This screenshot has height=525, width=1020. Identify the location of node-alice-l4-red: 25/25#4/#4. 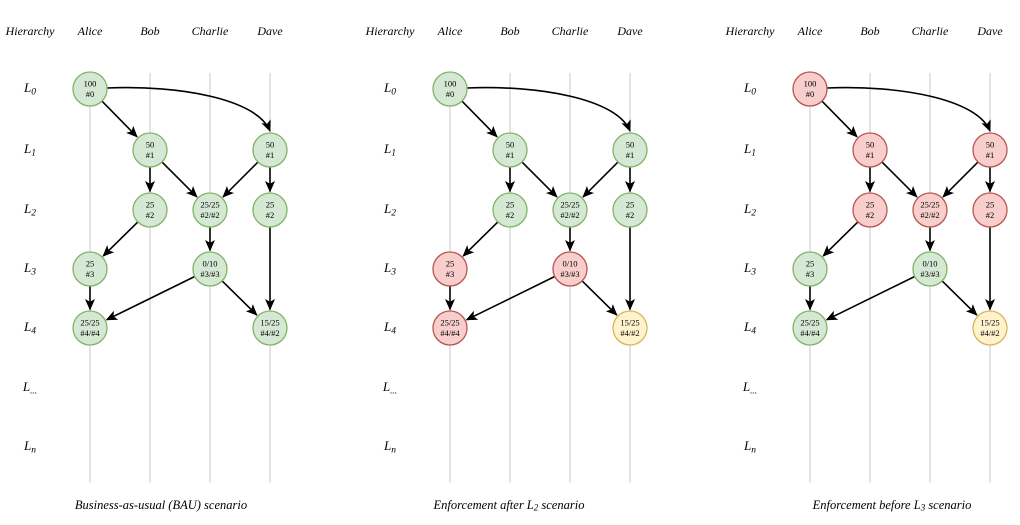
(450, 328).